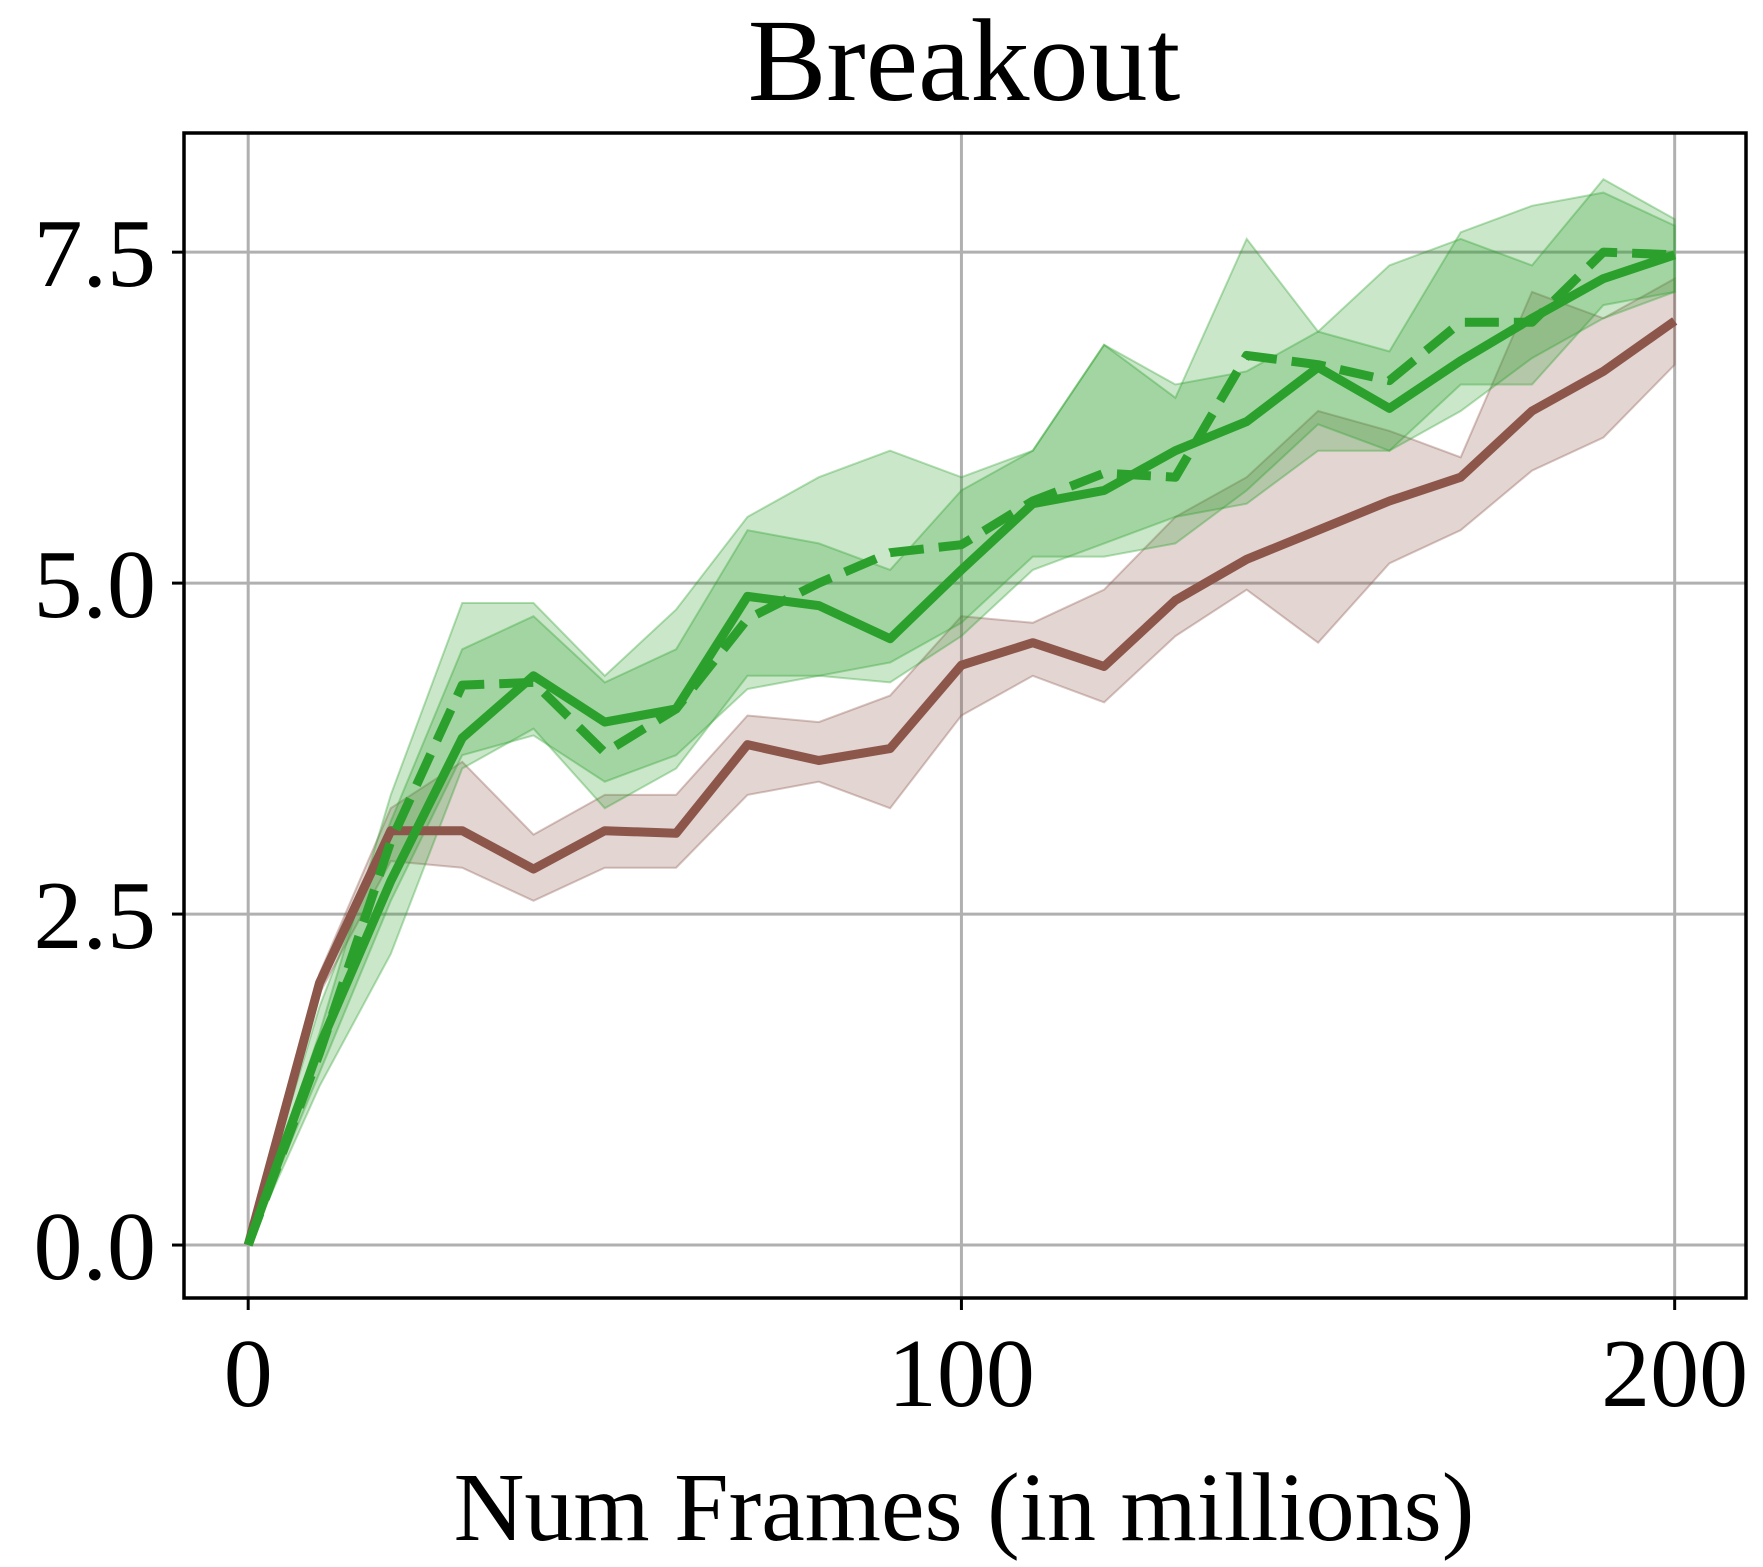 This screenshot has width=1763, height=1567. Describe the element at coordinates (964, 1508) in the screenshot. I see `x-axis-label: Num Frames (in millions)` at that location.